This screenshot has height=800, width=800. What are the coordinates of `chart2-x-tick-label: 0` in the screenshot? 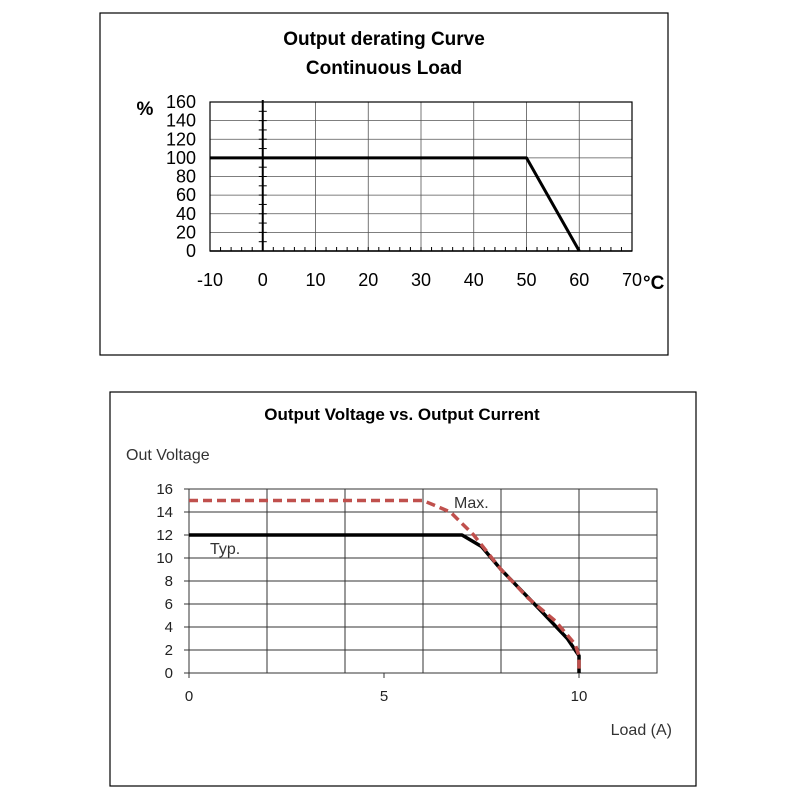 It's located at (189, 696).